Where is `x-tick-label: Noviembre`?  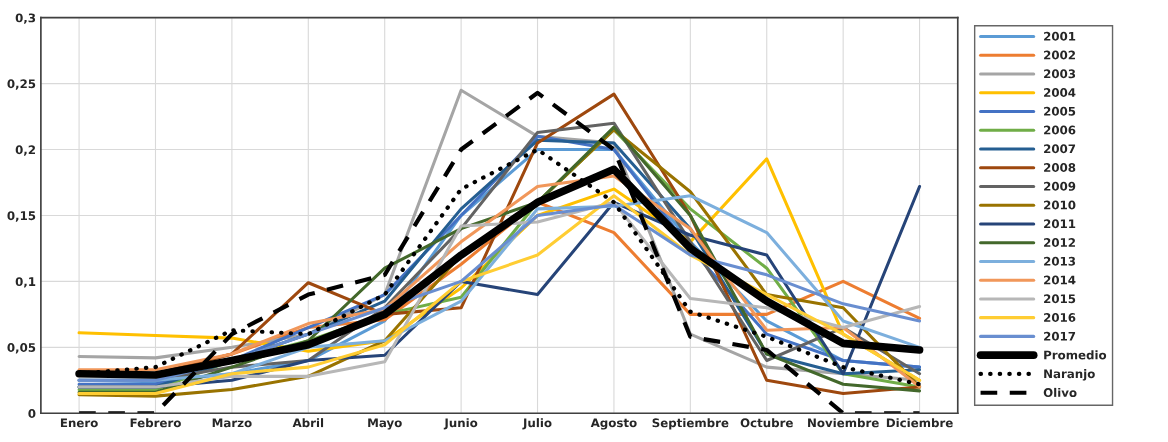
x-tick-label: Noviembre is located at coordinates (843, 423).